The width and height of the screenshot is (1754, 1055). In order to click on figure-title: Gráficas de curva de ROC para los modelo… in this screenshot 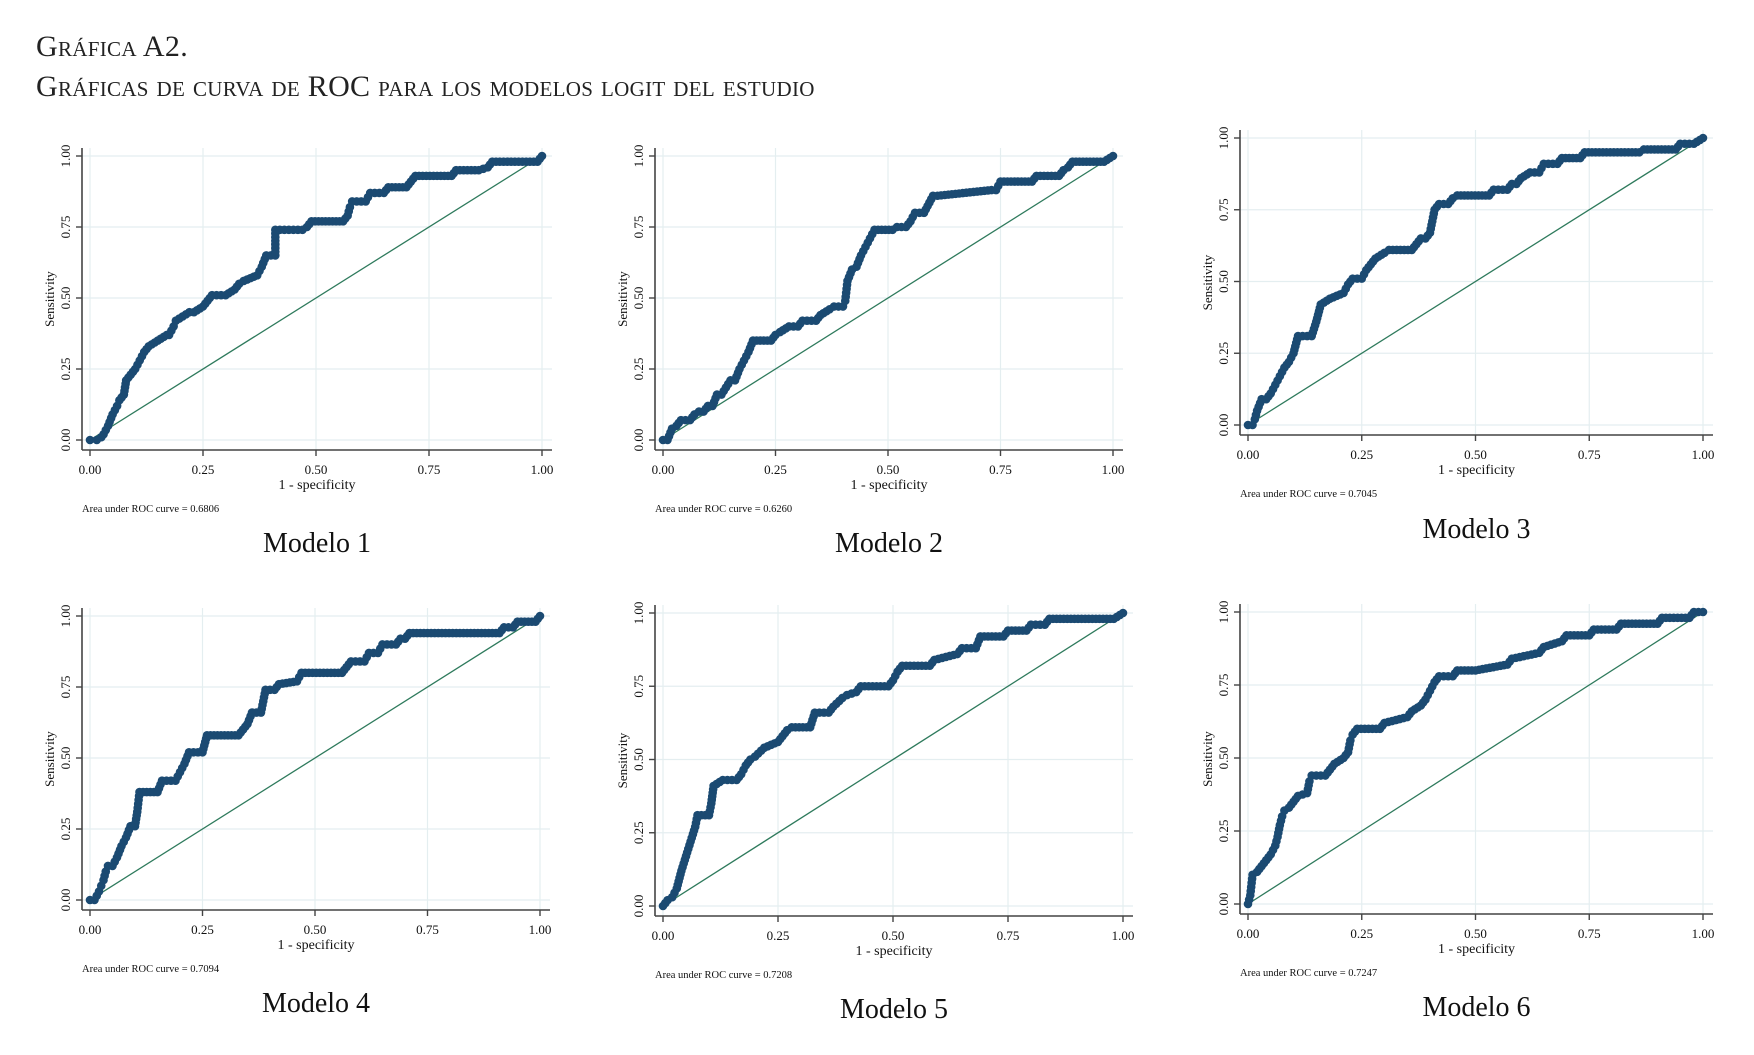, I will do `click(425, 86)`.